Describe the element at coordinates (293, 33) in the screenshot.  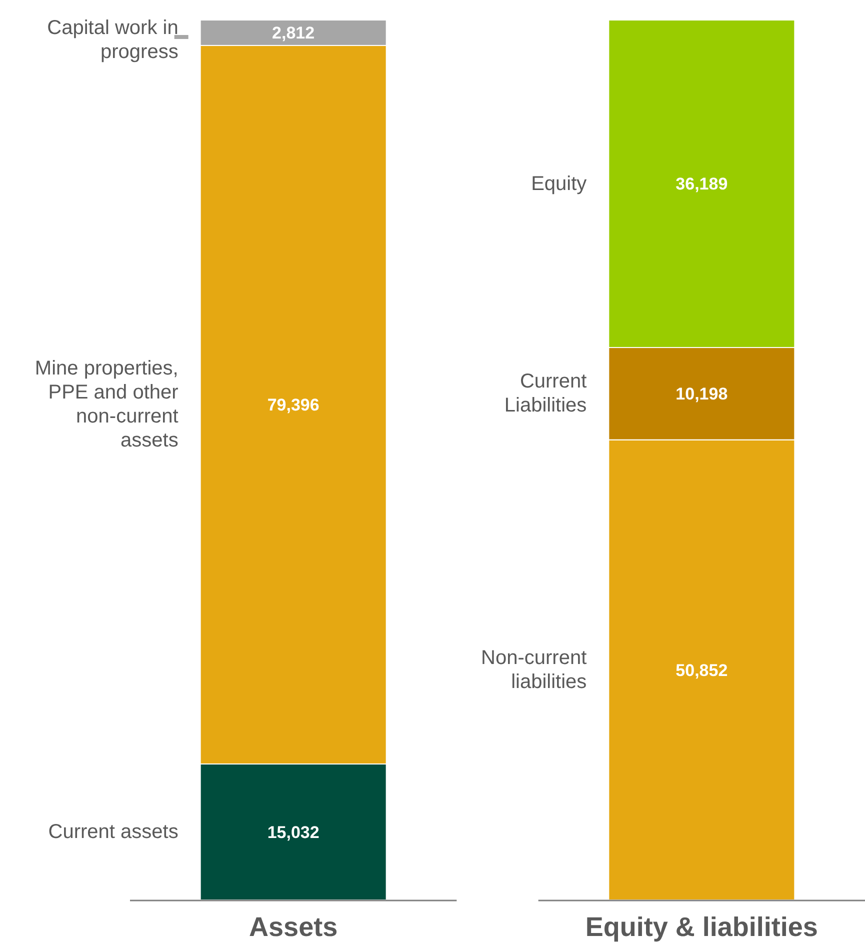
I see `data-label: 2,812` at that location.